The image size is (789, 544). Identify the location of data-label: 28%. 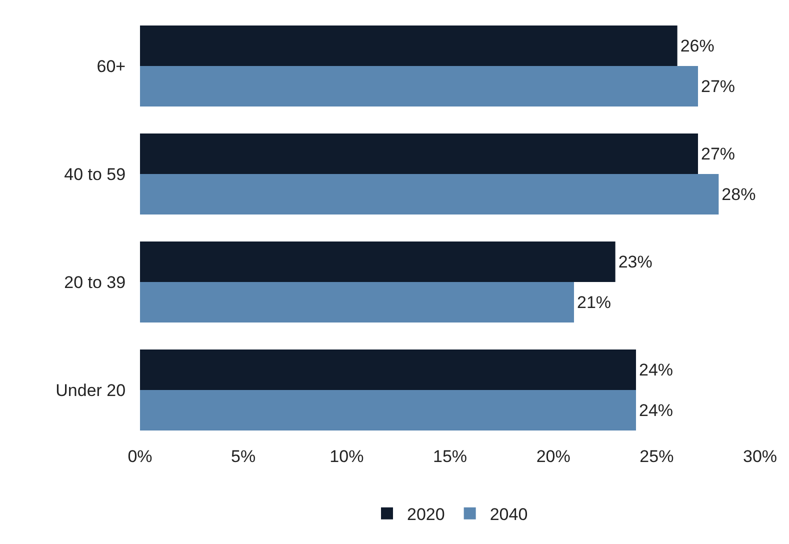
(739, 194).